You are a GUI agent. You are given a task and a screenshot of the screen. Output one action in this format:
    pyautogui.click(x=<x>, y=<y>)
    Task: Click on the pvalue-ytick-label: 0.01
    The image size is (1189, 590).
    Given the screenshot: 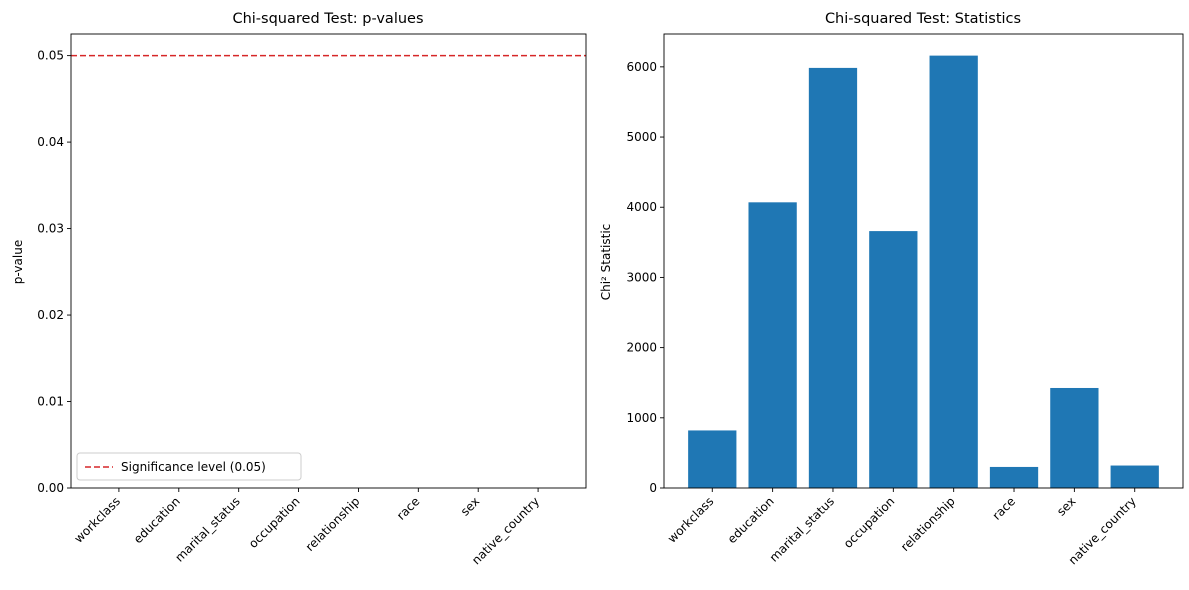 What is the action you would take?
    pyautogui.click(x=50, y=402)
    